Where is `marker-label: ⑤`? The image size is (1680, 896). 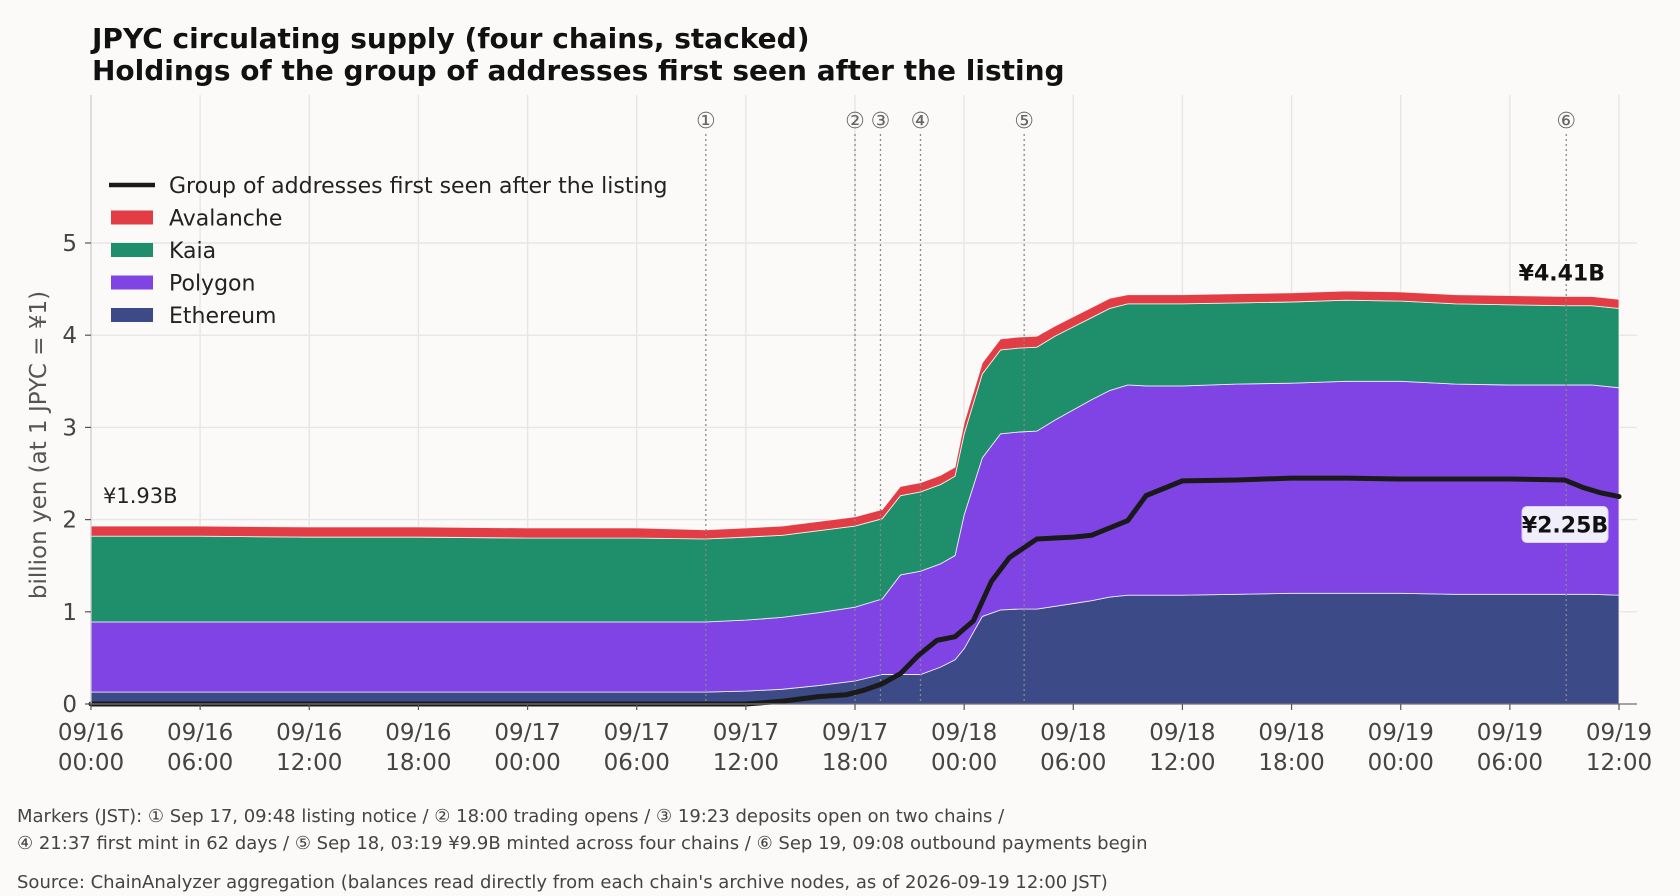 marker-label: ⑤ is located at coordinates (1024, 121).